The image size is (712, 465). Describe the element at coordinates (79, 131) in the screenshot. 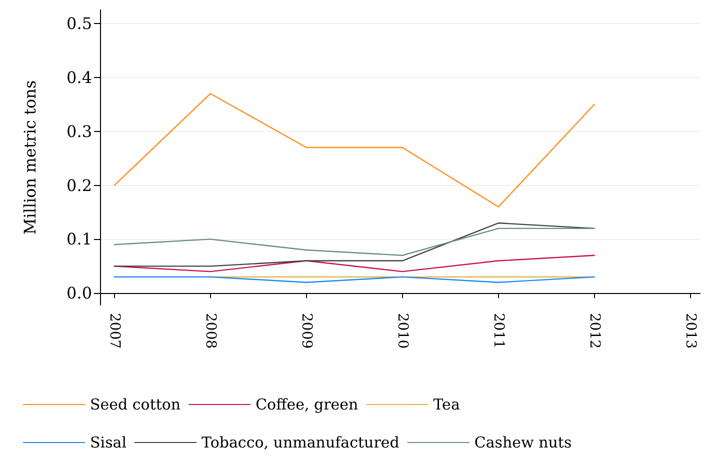

I see `y-tick-label: 0.3` at that location.